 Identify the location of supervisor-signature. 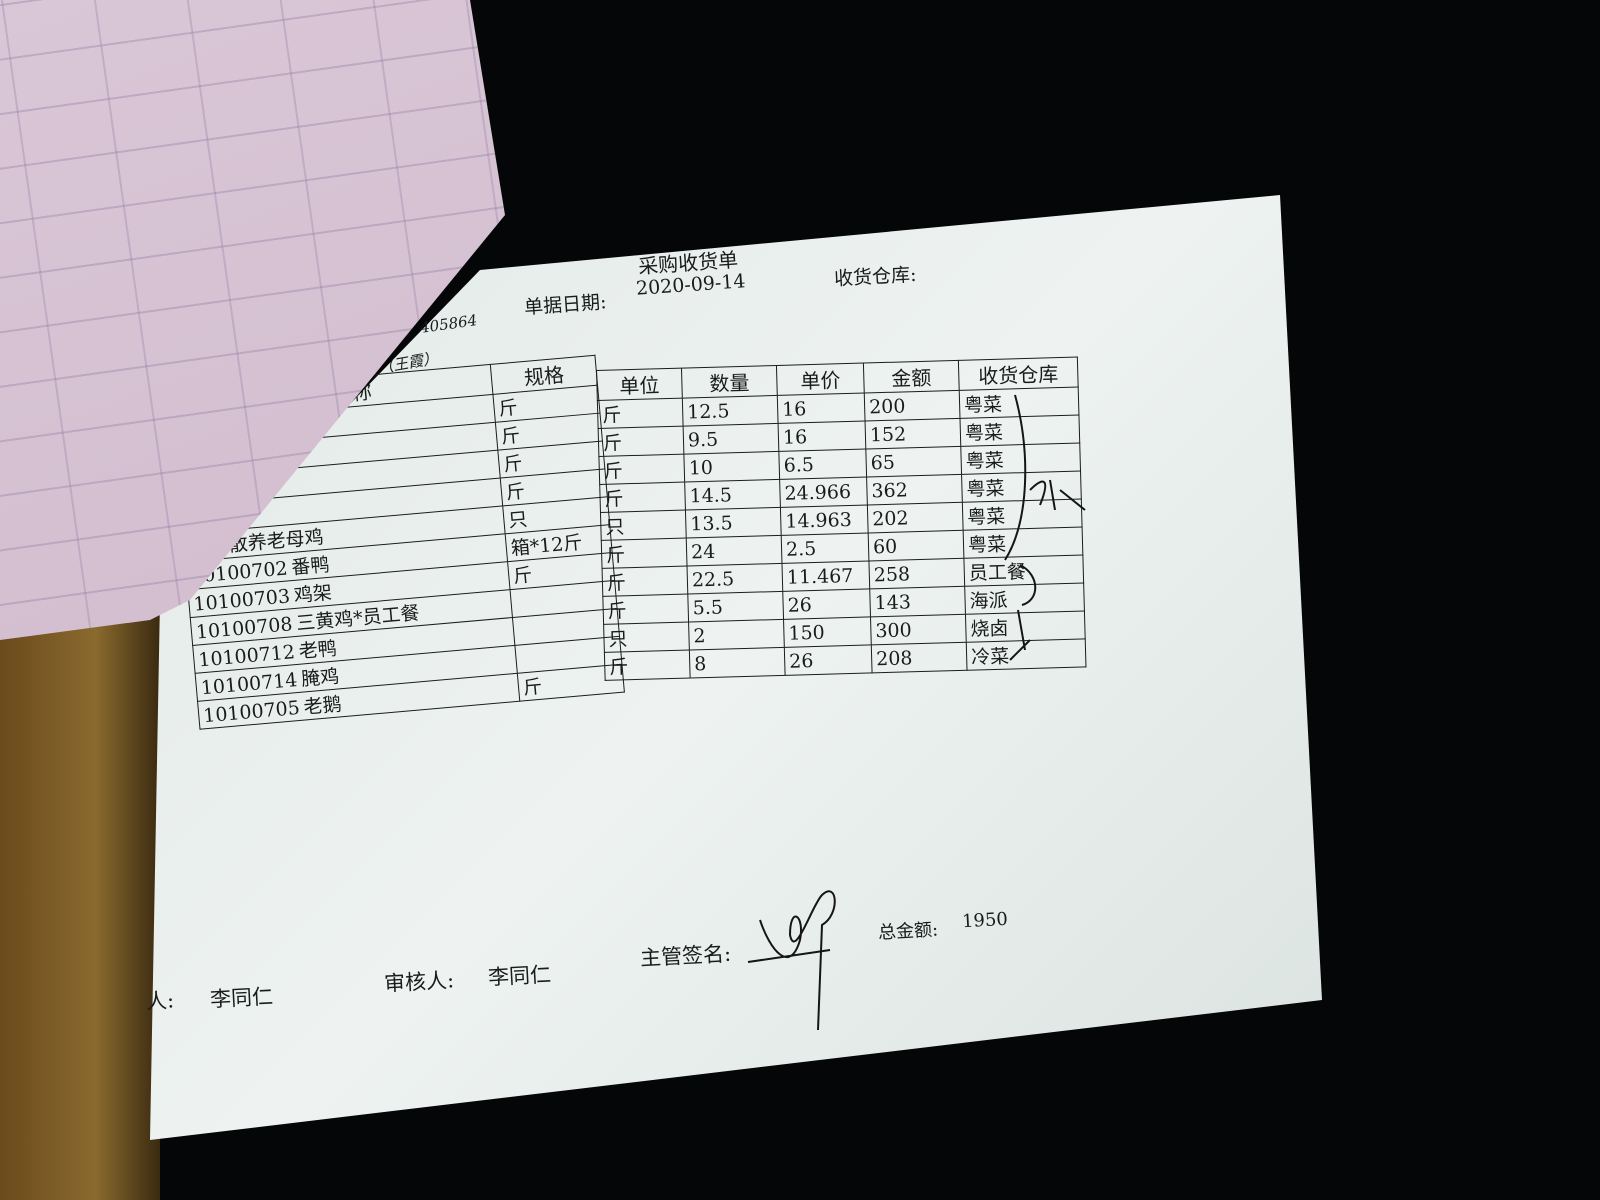
(791, 960).